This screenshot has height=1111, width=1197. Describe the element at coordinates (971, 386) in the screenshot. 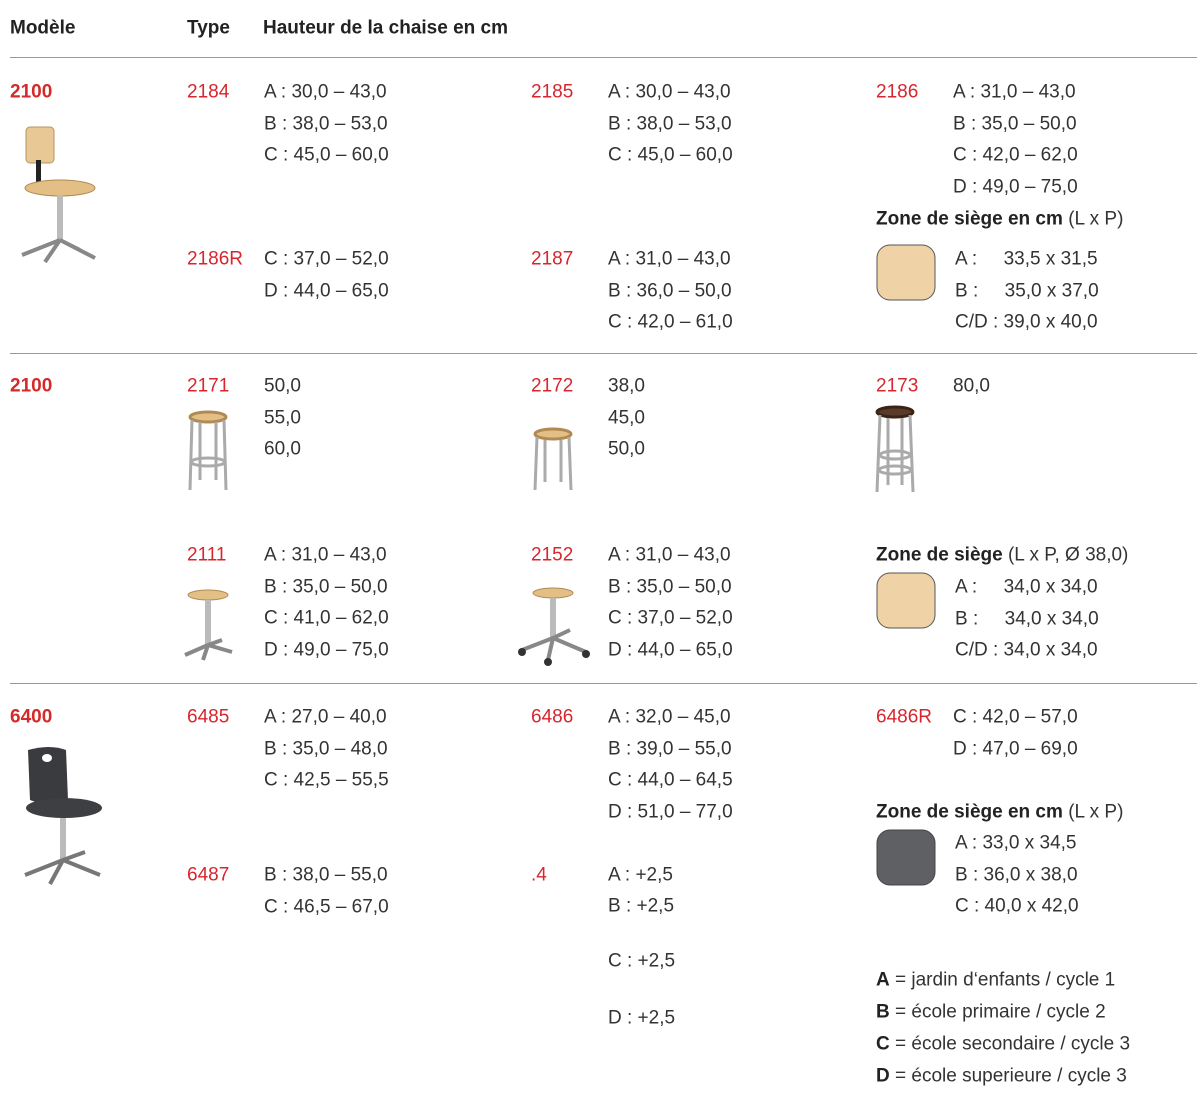

I see `height-line: 80,0` at that location.